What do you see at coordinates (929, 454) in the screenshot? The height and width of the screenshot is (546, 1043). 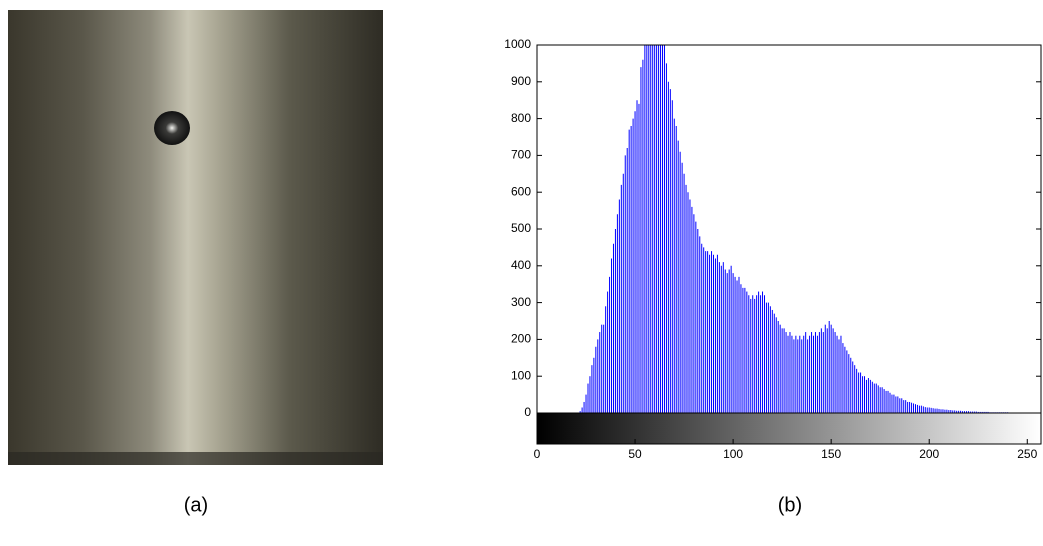 I see `x-tick-label: 200` at bounding box center [929, 454].